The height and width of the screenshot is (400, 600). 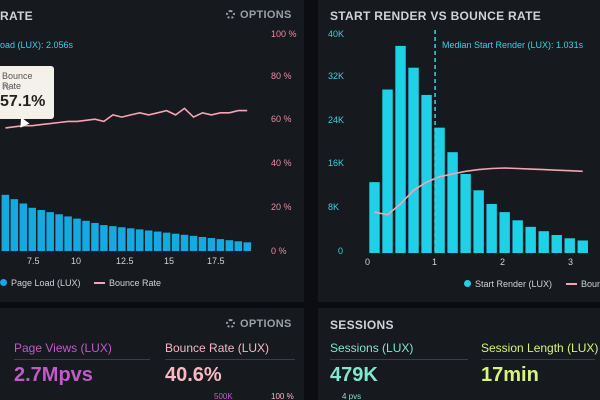 What do you see at coordinates (281, 163) in the screenshot?
I see `right-tick: 40 %` at bounding box center [281, 163].